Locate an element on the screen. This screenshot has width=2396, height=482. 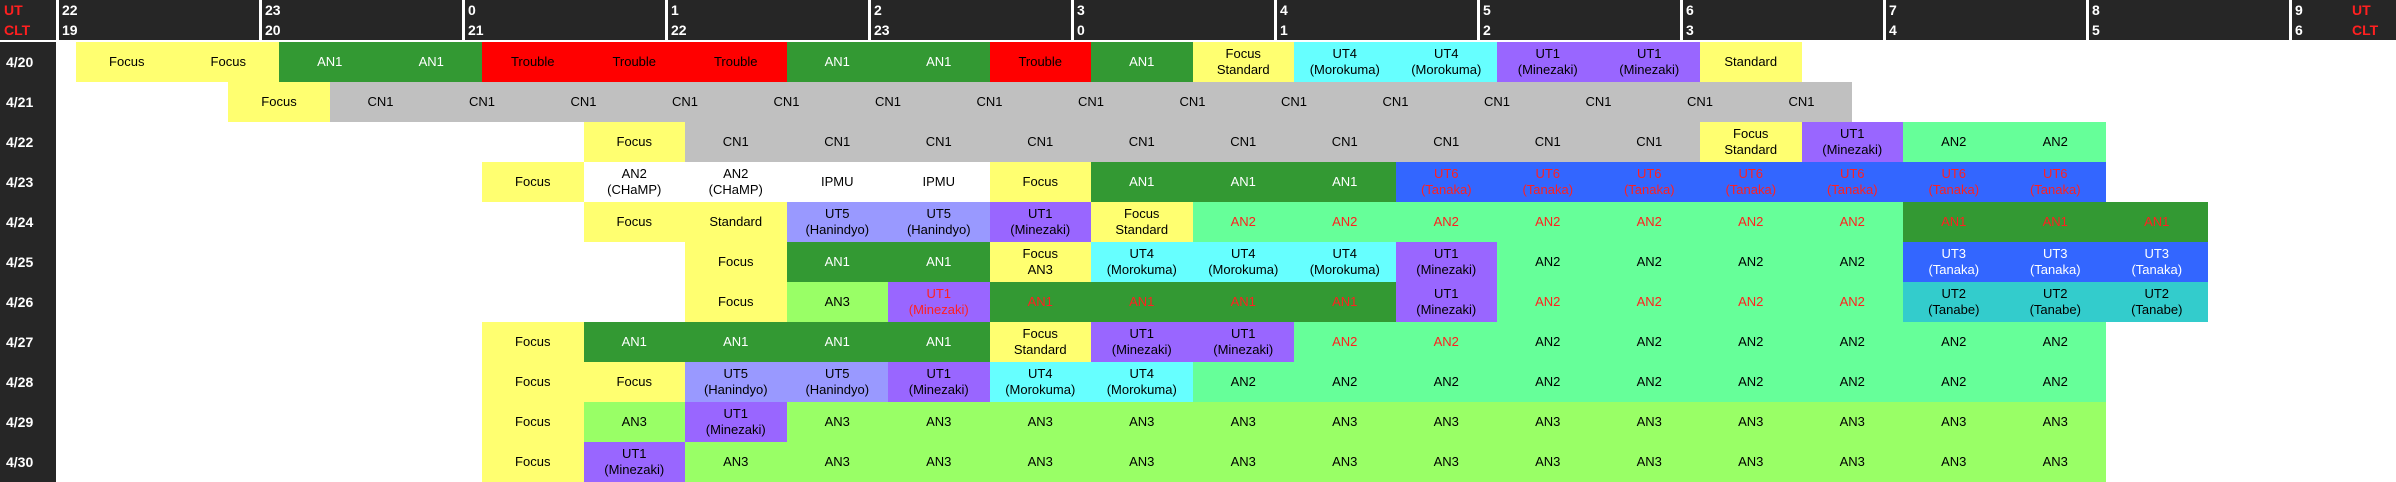
ut-hour-label: 7 is located at coordinates (1893, 10).